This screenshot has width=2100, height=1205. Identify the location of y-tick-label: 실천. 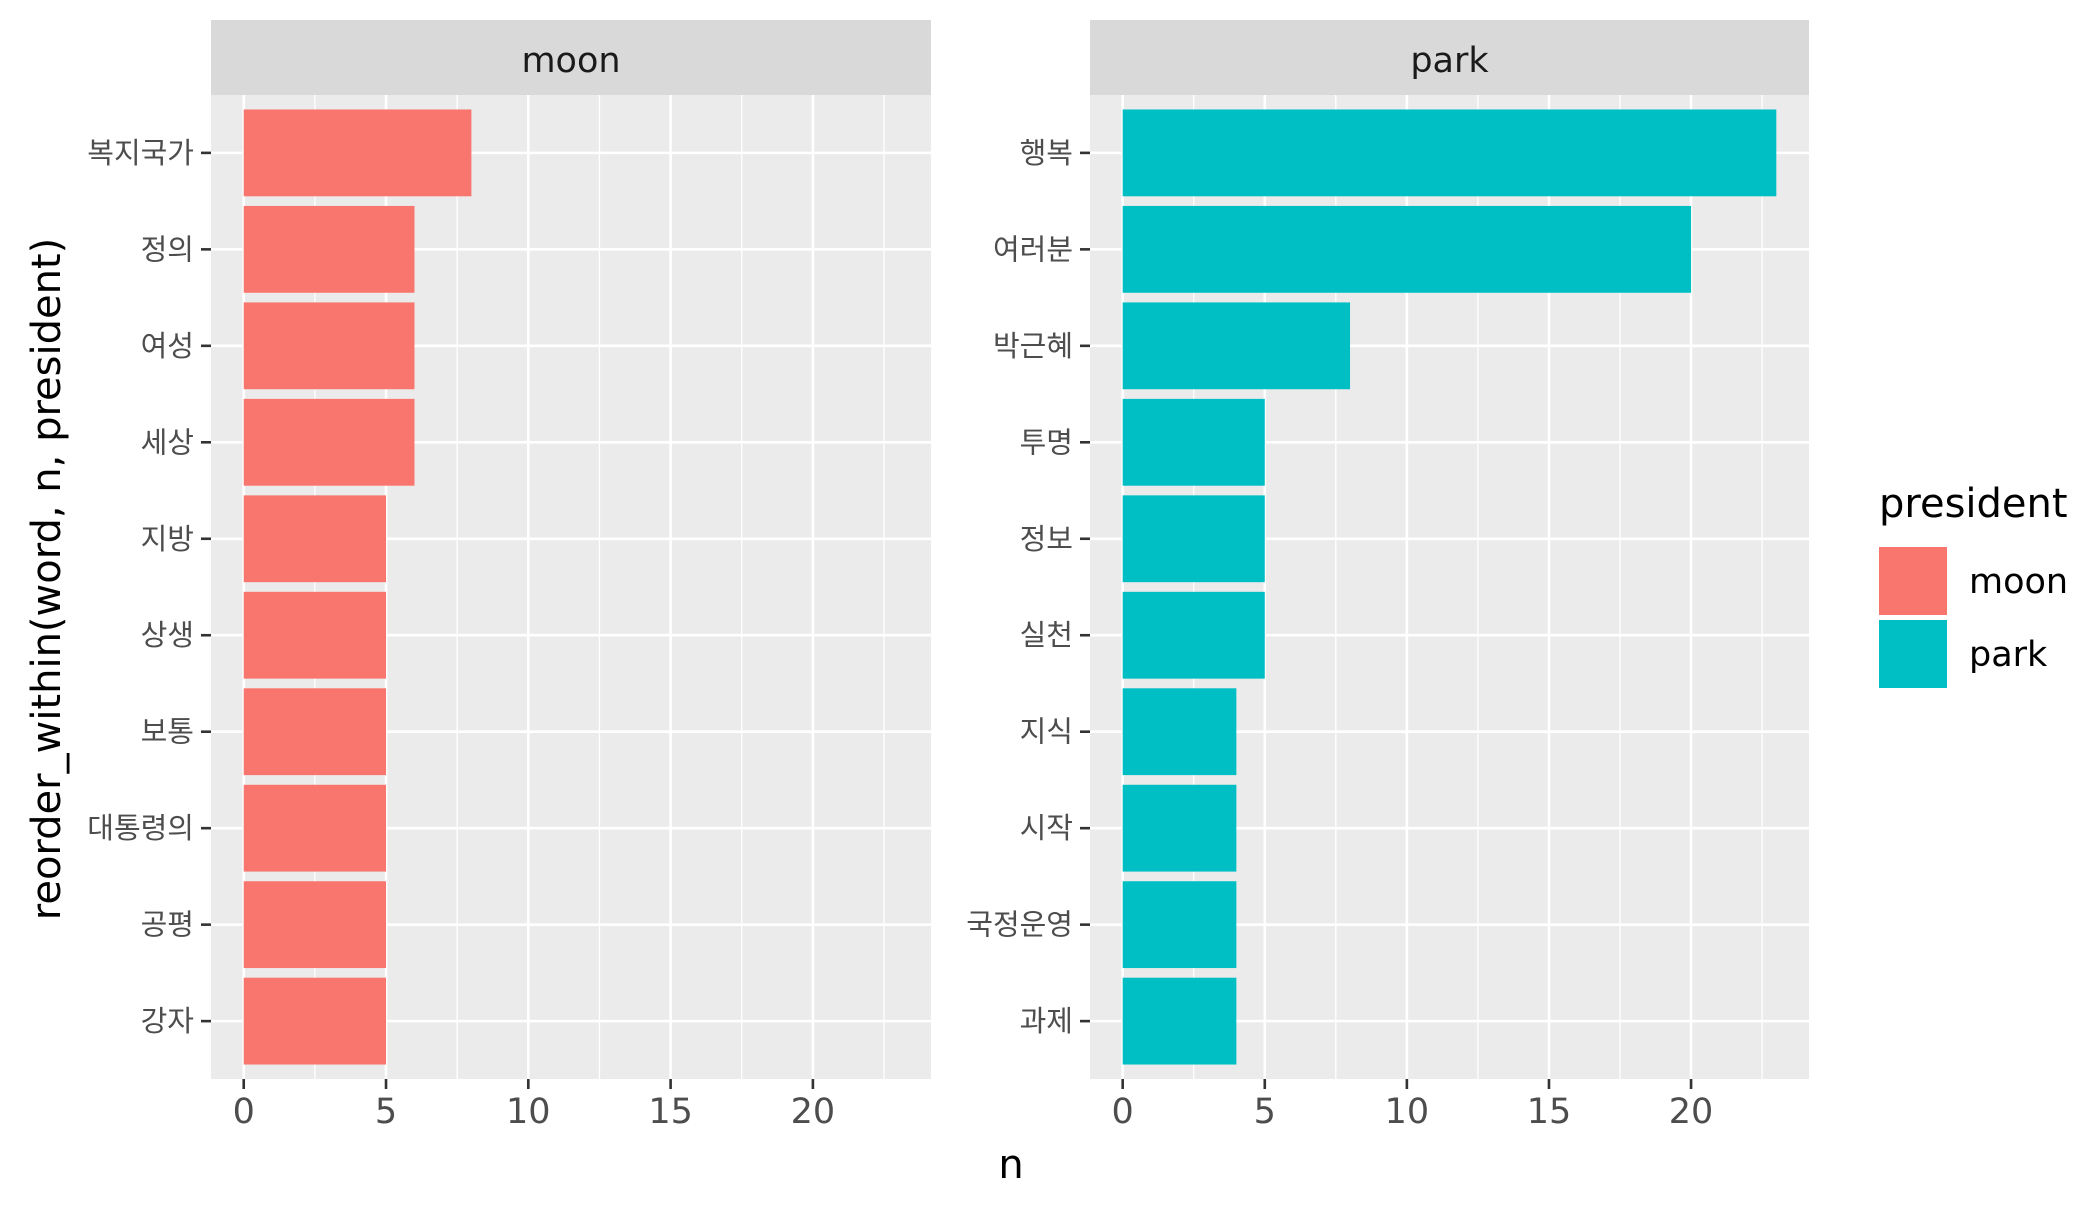
(1046, 635).